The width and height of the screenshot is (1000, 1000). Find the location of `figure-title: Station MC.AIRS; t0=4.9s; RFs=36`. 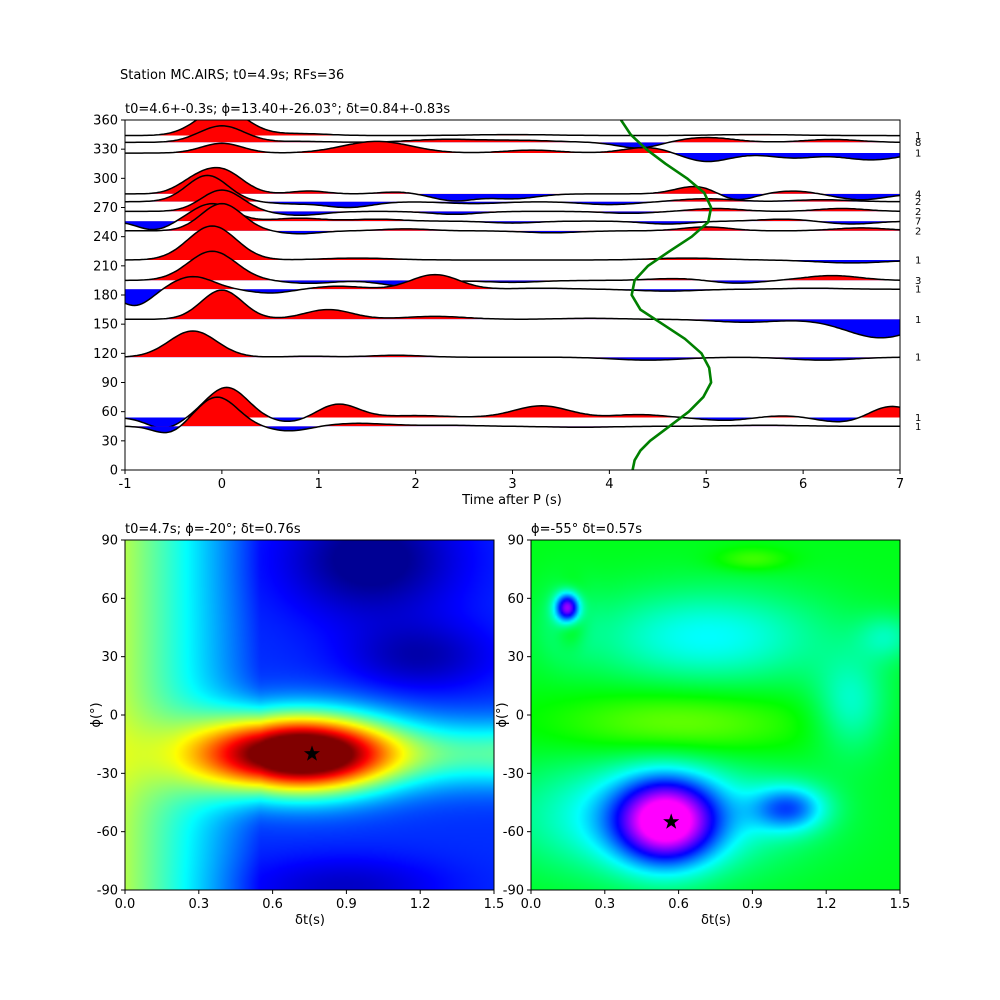

figure-title: Station MC.AIRS; t0=4.9s; RFs=36 is located at coordinates (232, 75).